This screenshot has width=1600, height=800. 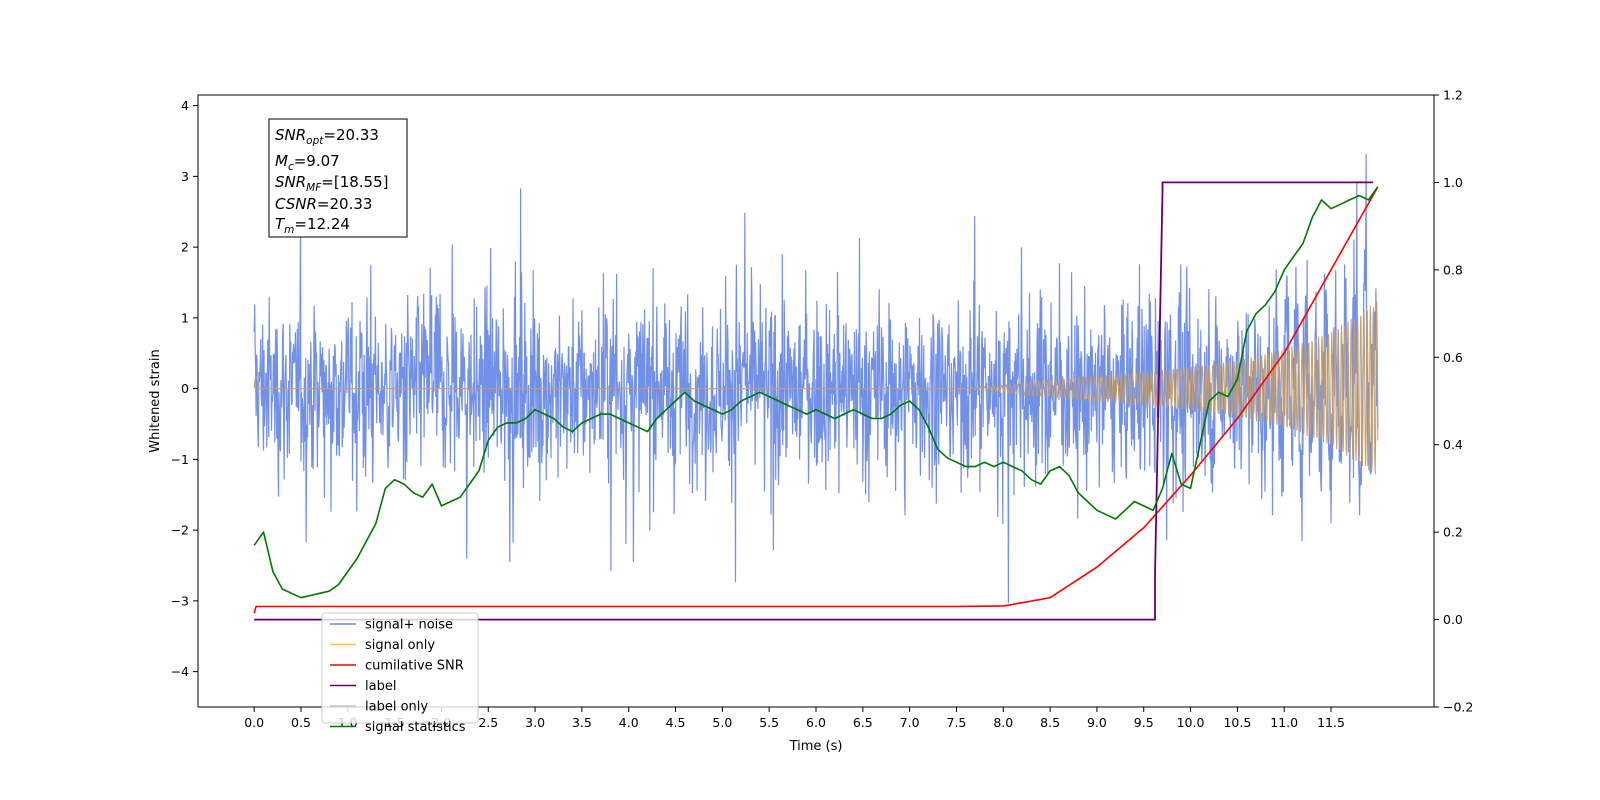 What do you see at coordinates (1453, 444) in the screenshot?
I see `y-tick-label-right: 0.4` at bounding box center [1453, 444].